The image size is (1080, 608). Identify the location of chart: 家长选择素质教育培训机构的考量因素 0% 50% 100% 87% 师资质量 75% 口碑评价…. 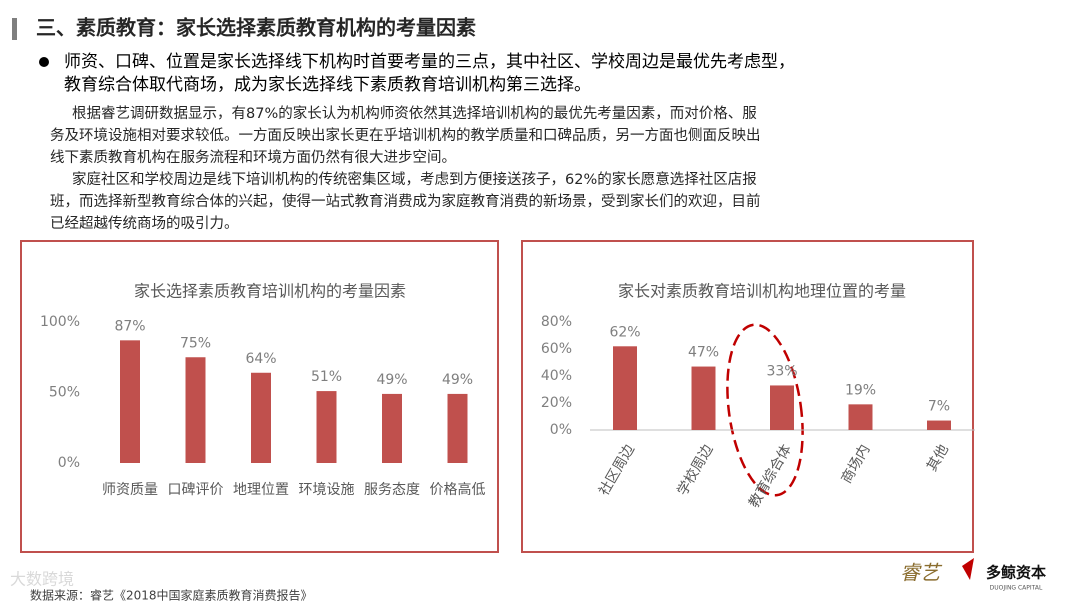
(263, 390).